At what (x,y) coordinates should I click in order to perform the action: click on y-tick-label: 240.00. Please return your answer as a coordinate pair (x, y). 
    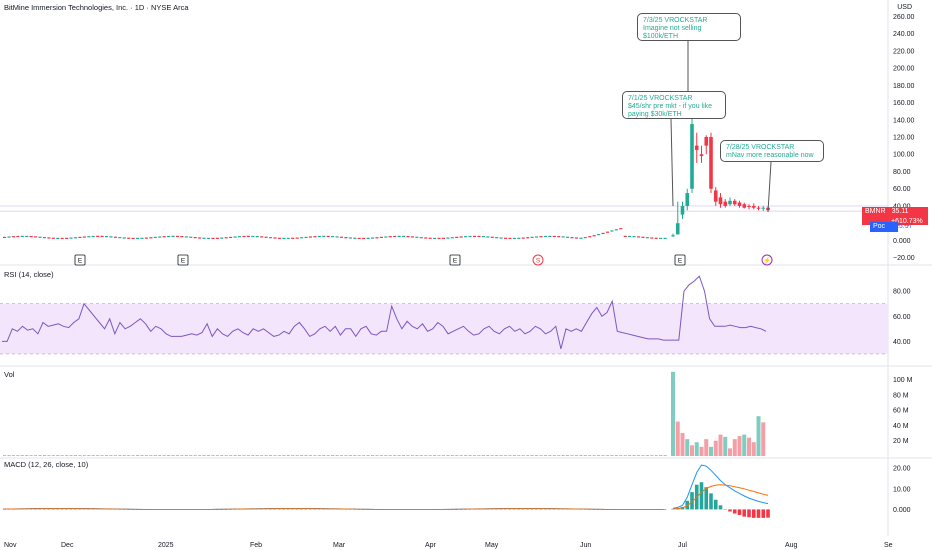
    Looking at the image, I should click on (904, 34).